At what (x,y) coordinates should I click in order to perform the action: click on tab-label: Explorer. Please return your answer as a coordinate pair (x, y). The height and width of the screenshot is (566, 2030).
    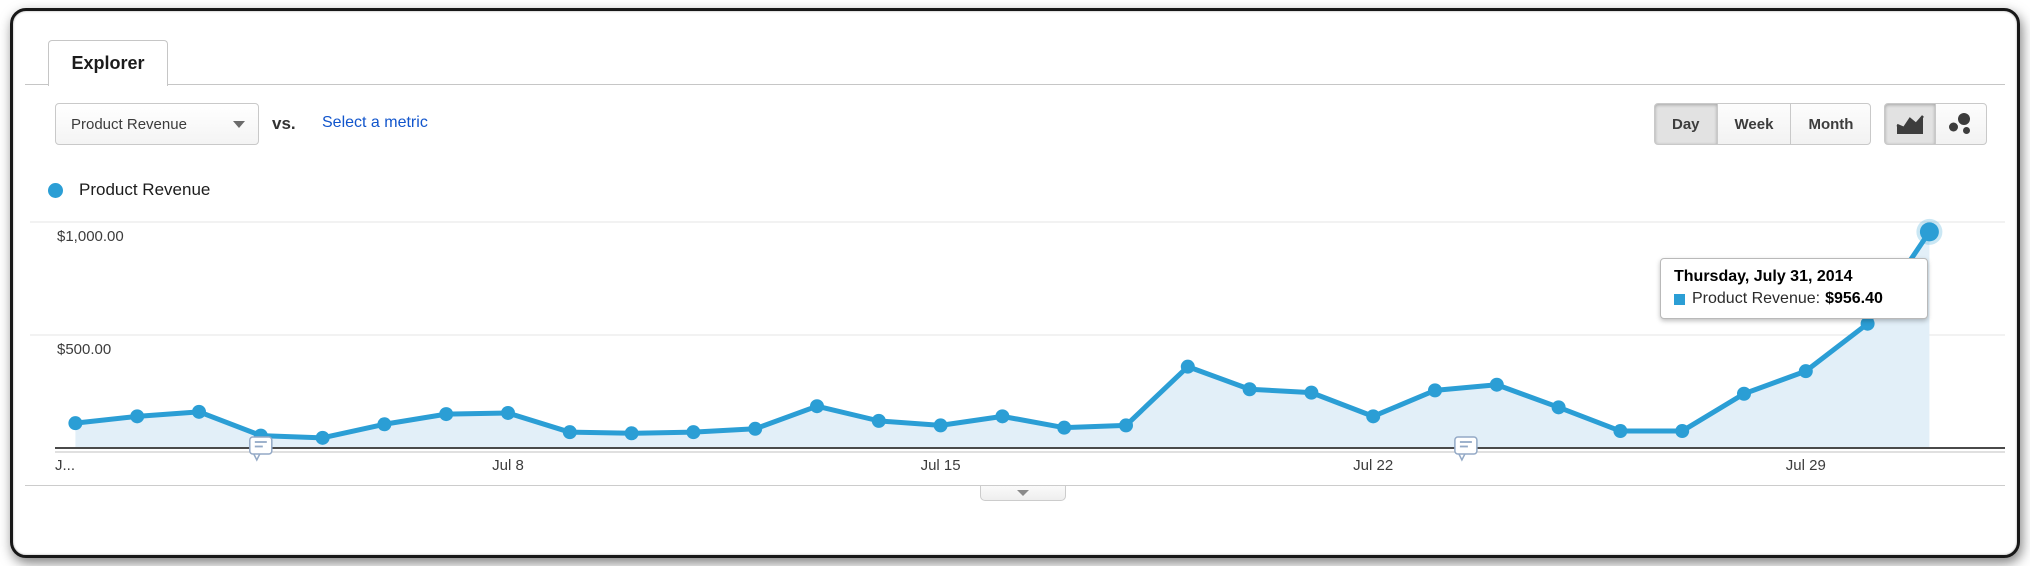
    Looking at the image, I should click on (108, 63).